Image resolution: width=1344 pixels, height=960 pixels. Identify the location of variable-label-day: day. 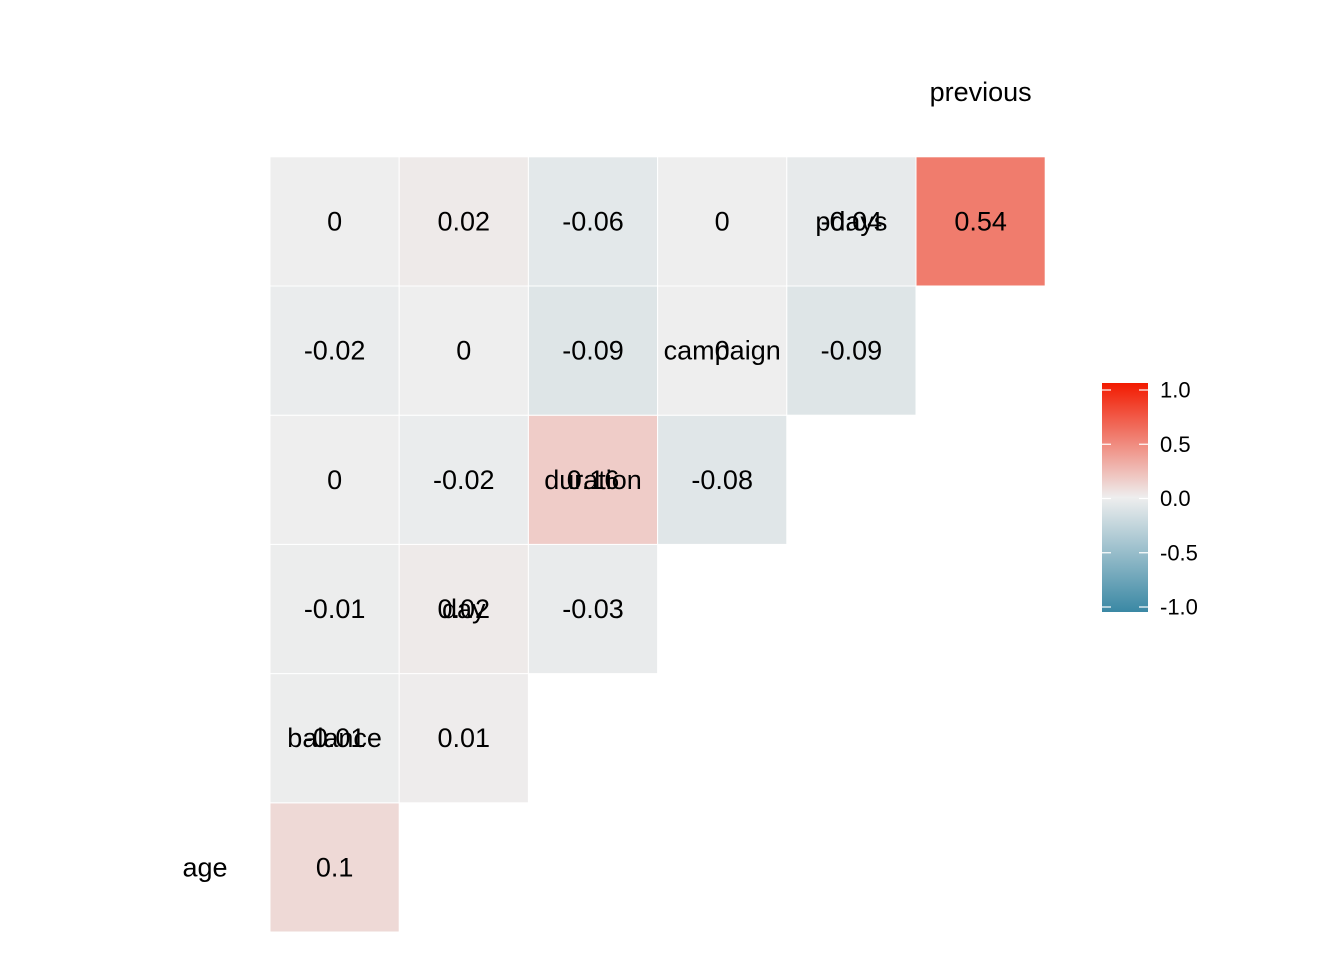
(464, 609).